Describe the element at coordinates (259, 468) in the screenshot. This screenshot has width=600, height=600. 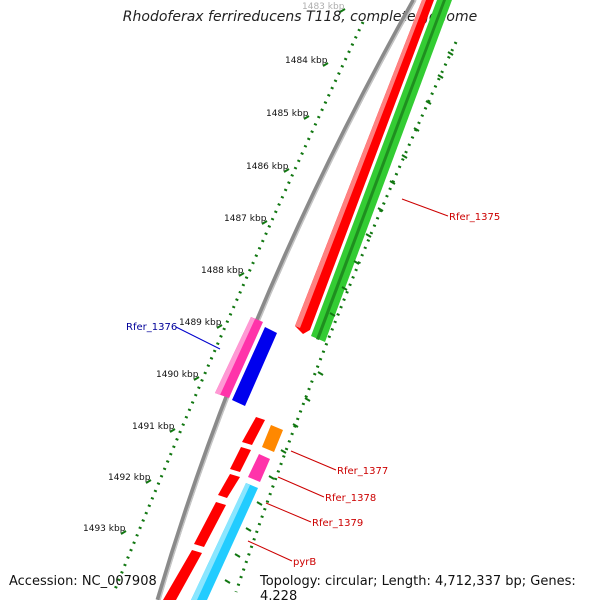
I see `gene-rfer1378-body` at that location.